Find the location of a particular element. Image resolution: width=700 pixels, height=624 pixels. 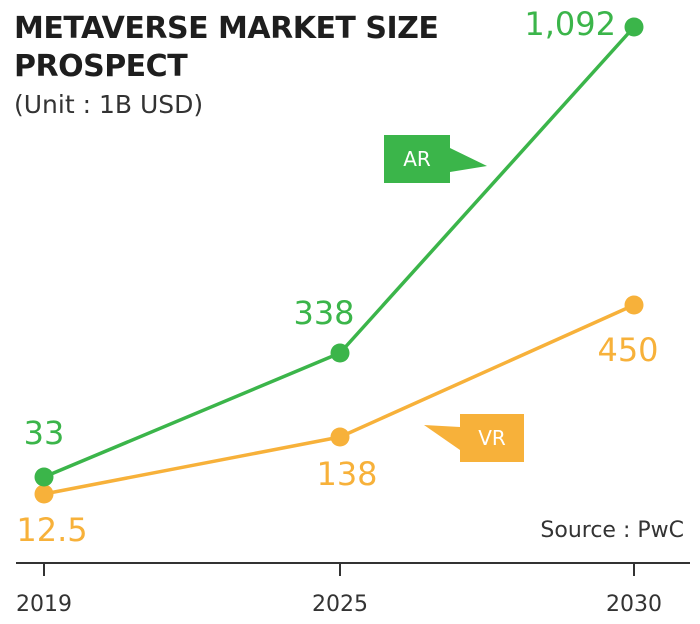

ar-point-2030 is located at coordinates (634, 27).